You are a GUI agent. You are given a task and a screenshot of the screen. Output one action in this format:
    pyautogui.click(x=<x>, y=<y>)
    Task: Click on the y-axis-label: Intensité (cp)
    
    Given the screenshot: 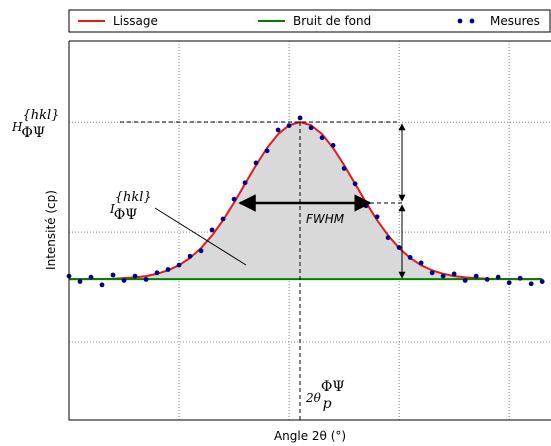 What is the action you would take?
    pyautogui.click(x=51, y=230)
    